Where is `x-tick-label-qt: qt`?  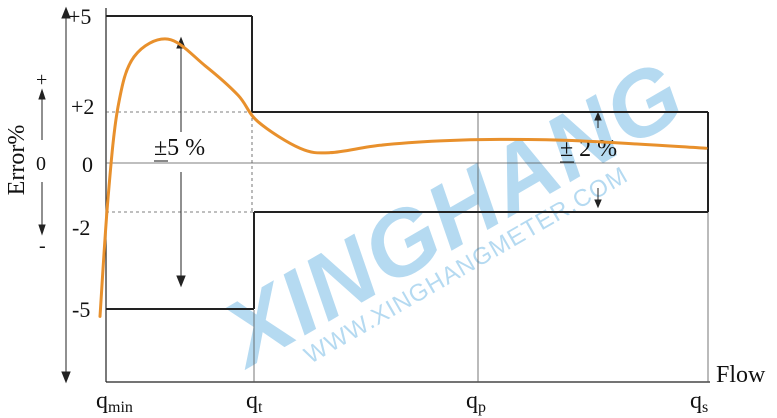
x-tick-label-qt: qt is located at coordinates (254, 402).